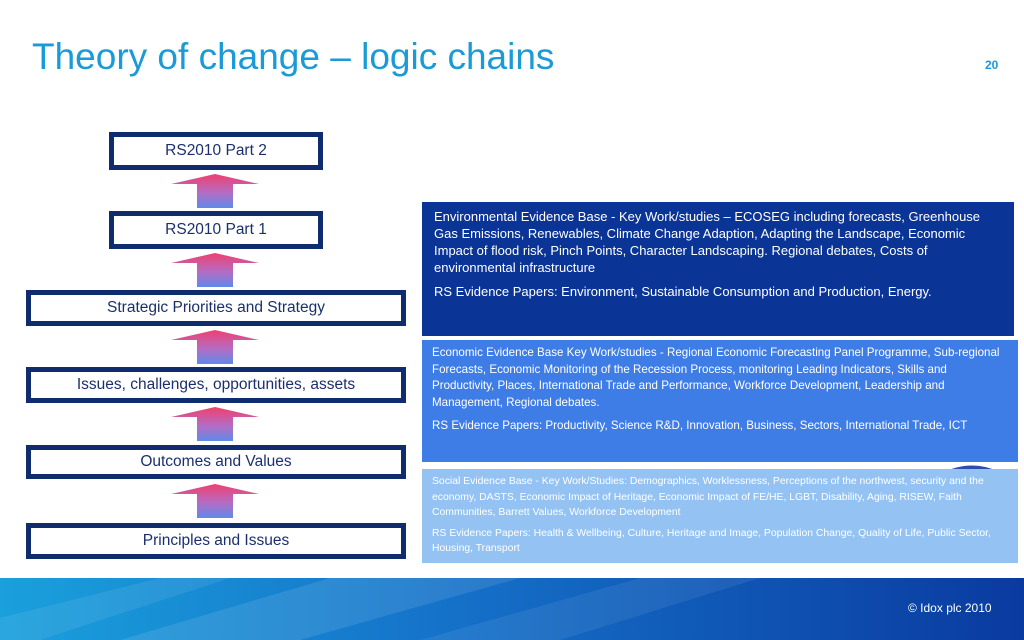  What do you see at coordinates (216, 230) in the screenshot?
I see `chain-box-rs2010-part-1: RS2010 Part 1` at bounding box center [216, 230].